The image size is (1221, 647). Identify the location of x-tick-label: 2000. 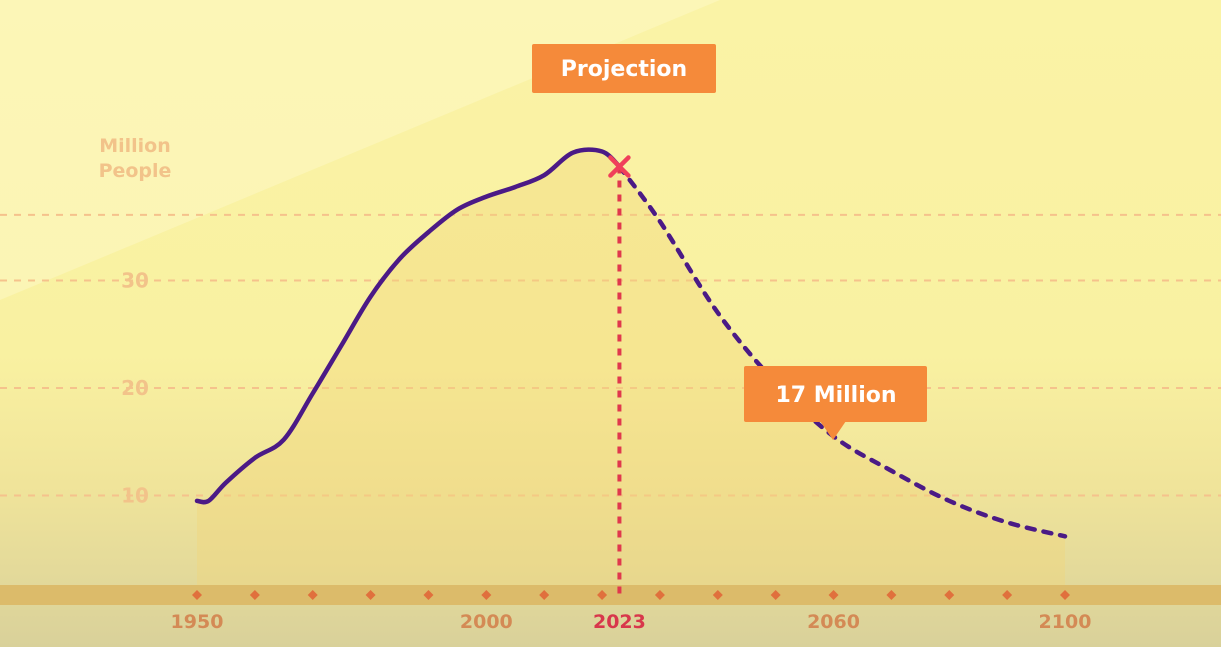
(486, 622).